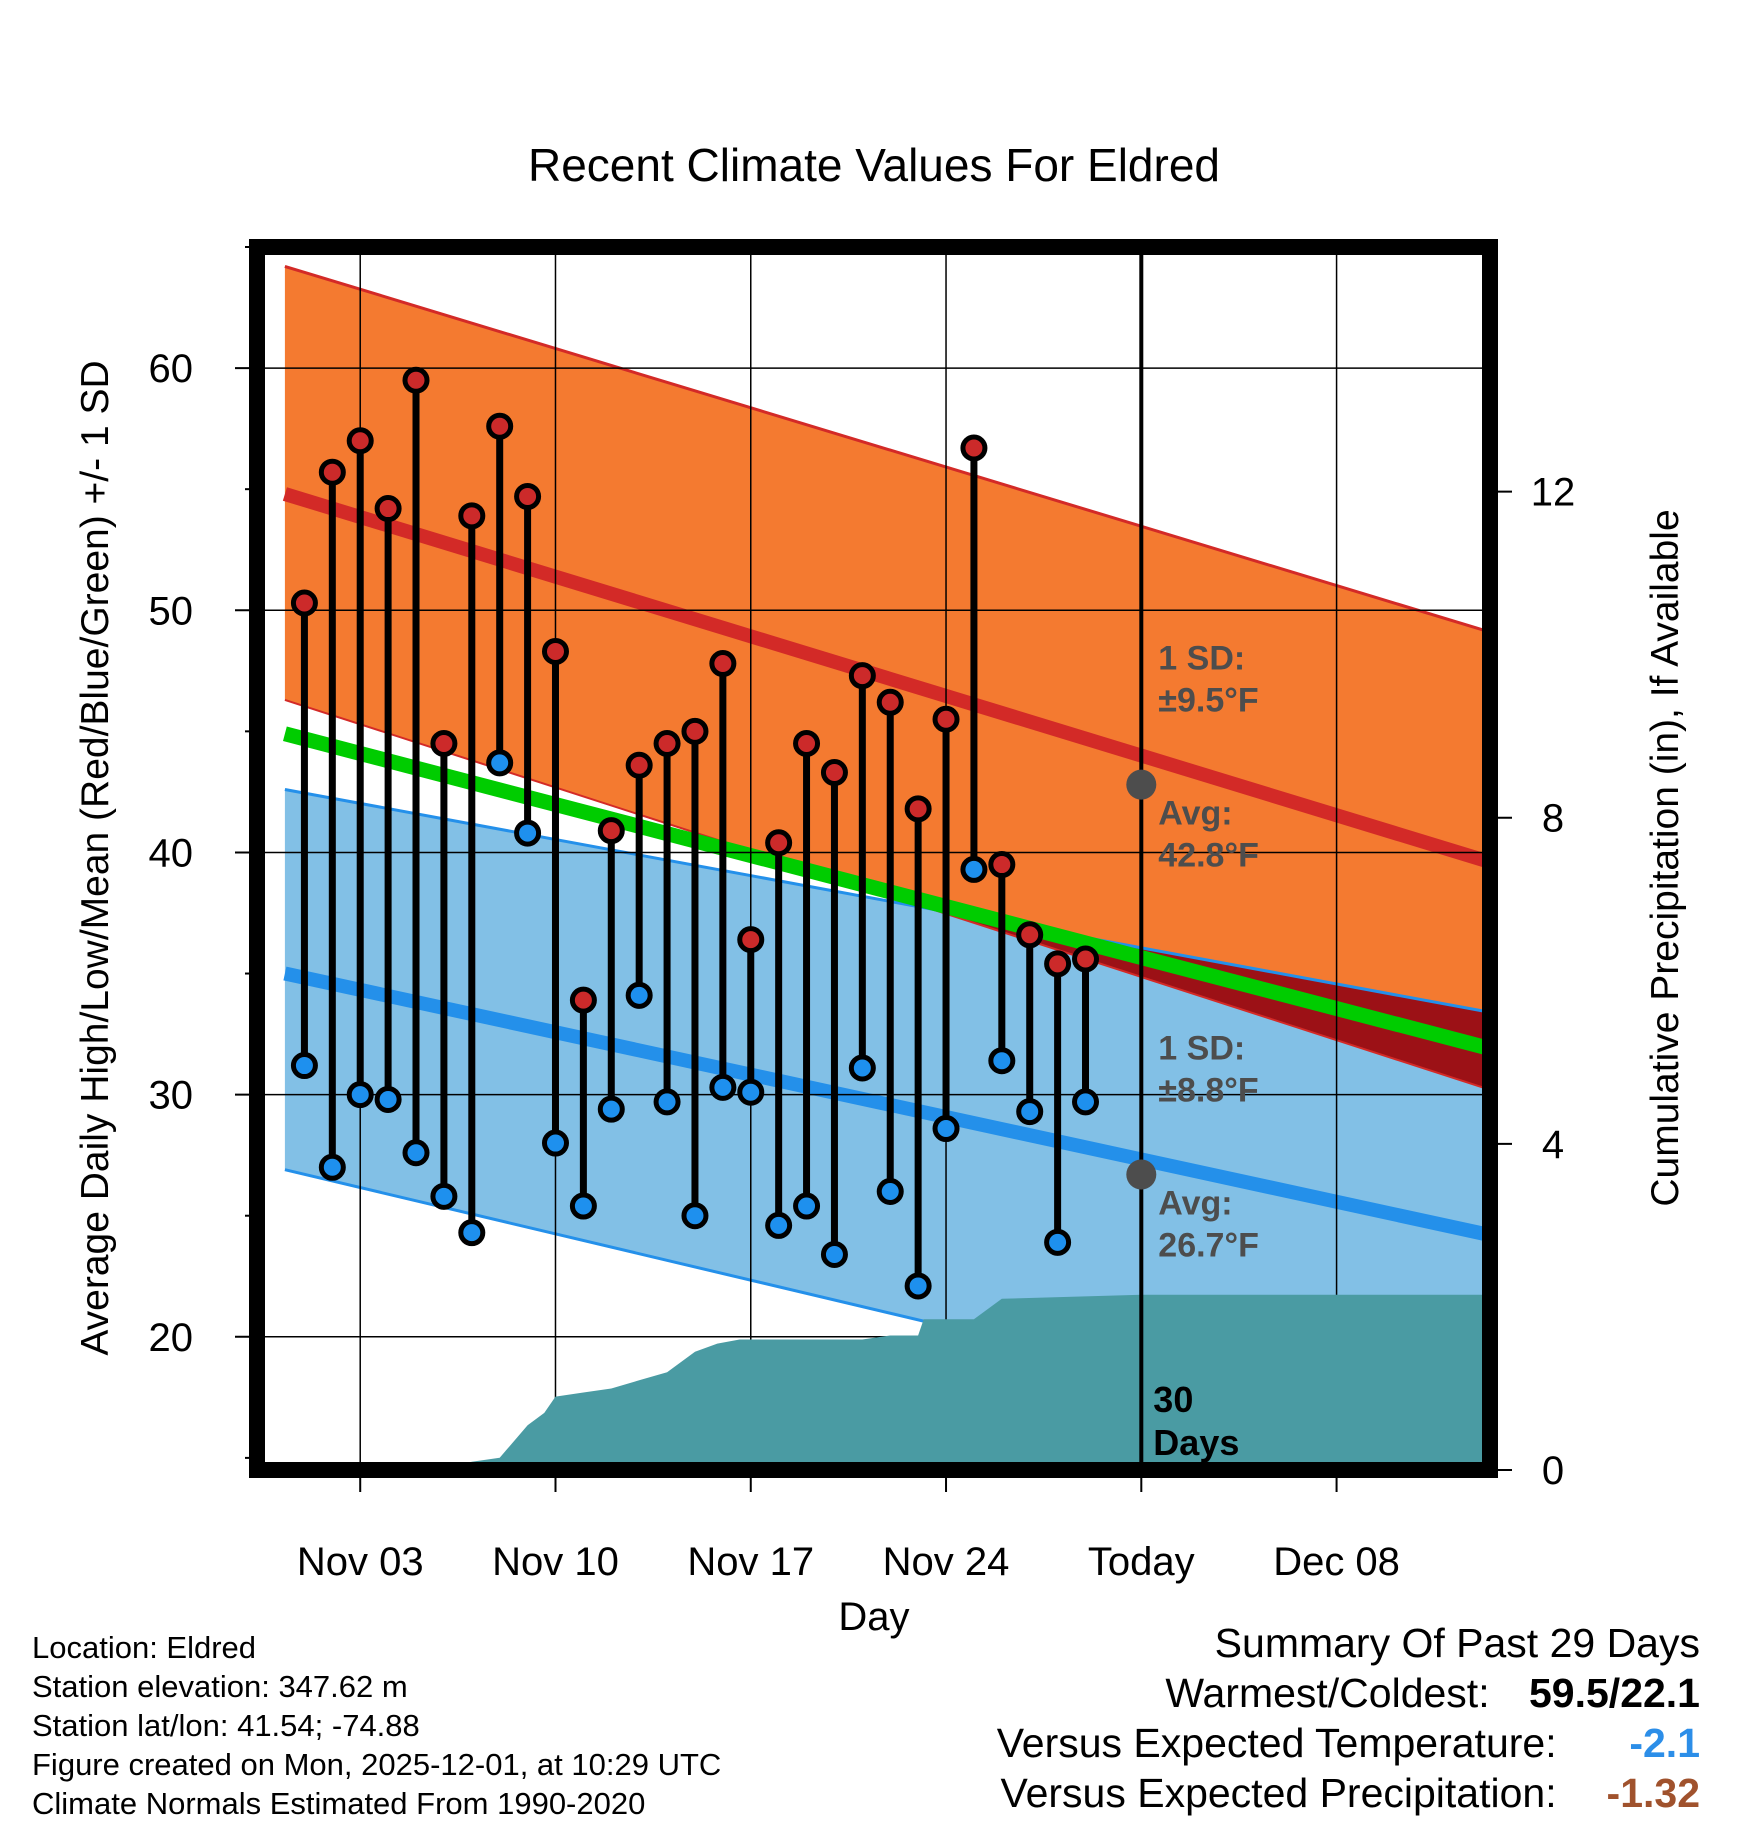  What do you see at coordinates (171, 369) in the screenshot?
I see `y-tick-label: 60` at bounding box center [171, 369].